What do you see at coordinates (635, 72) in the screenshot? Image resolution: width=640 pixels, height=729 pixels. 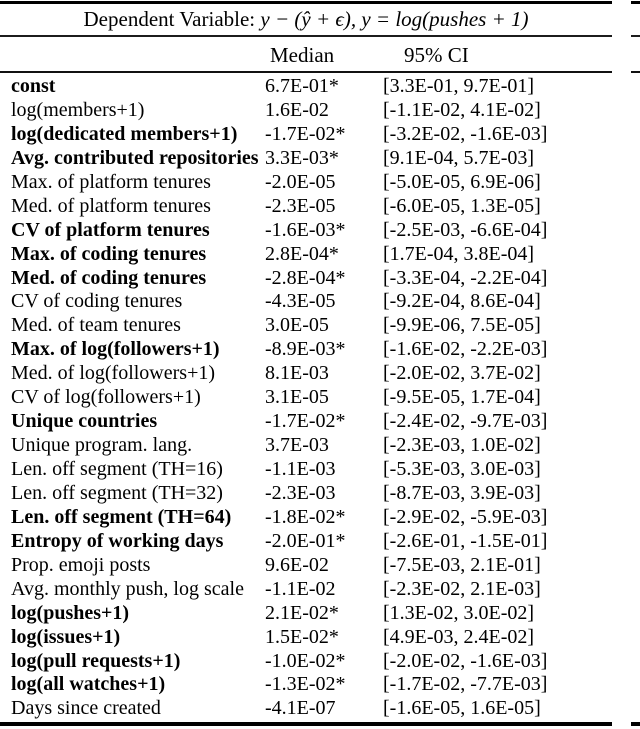 I see `adjacent-table-header-rule-fragment` at bounding box center [635, 72].